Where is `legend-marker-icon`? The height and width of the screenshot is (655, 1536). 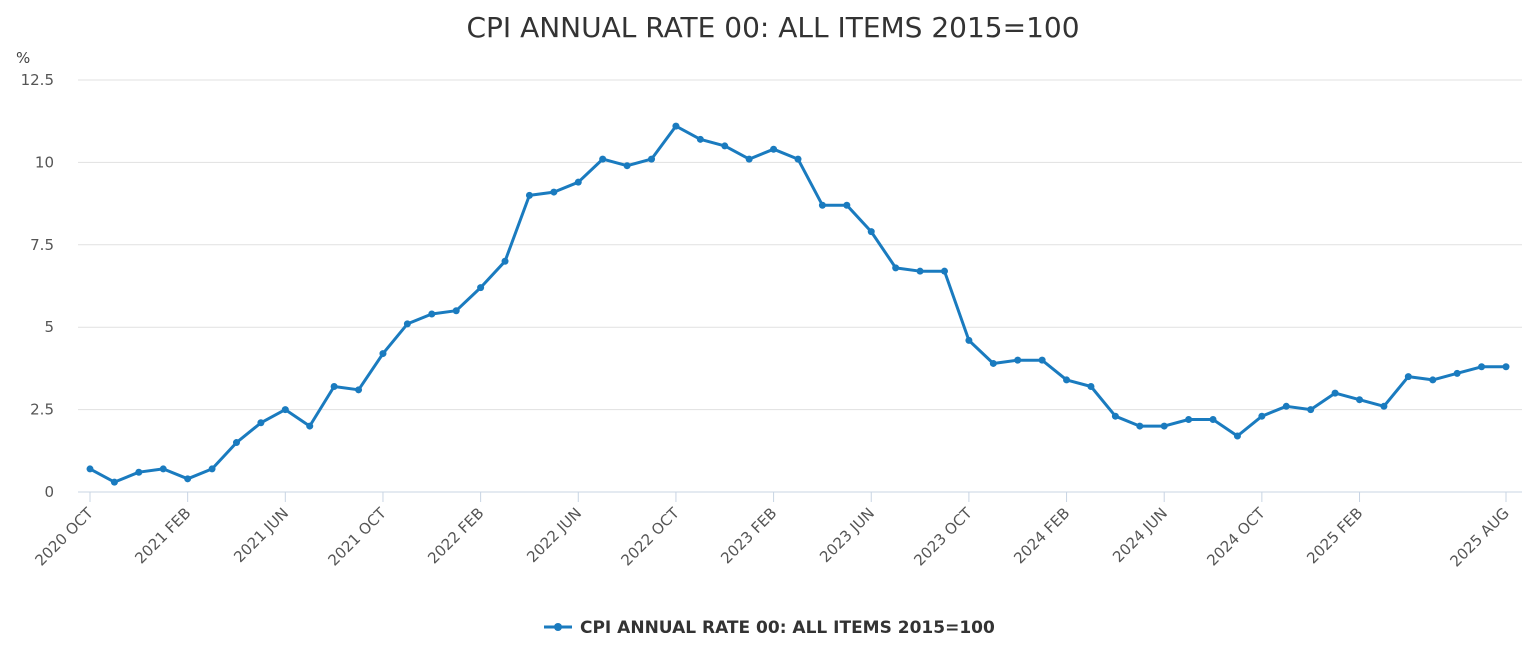 legend-marker-icon is located at coordinates (558, 627).